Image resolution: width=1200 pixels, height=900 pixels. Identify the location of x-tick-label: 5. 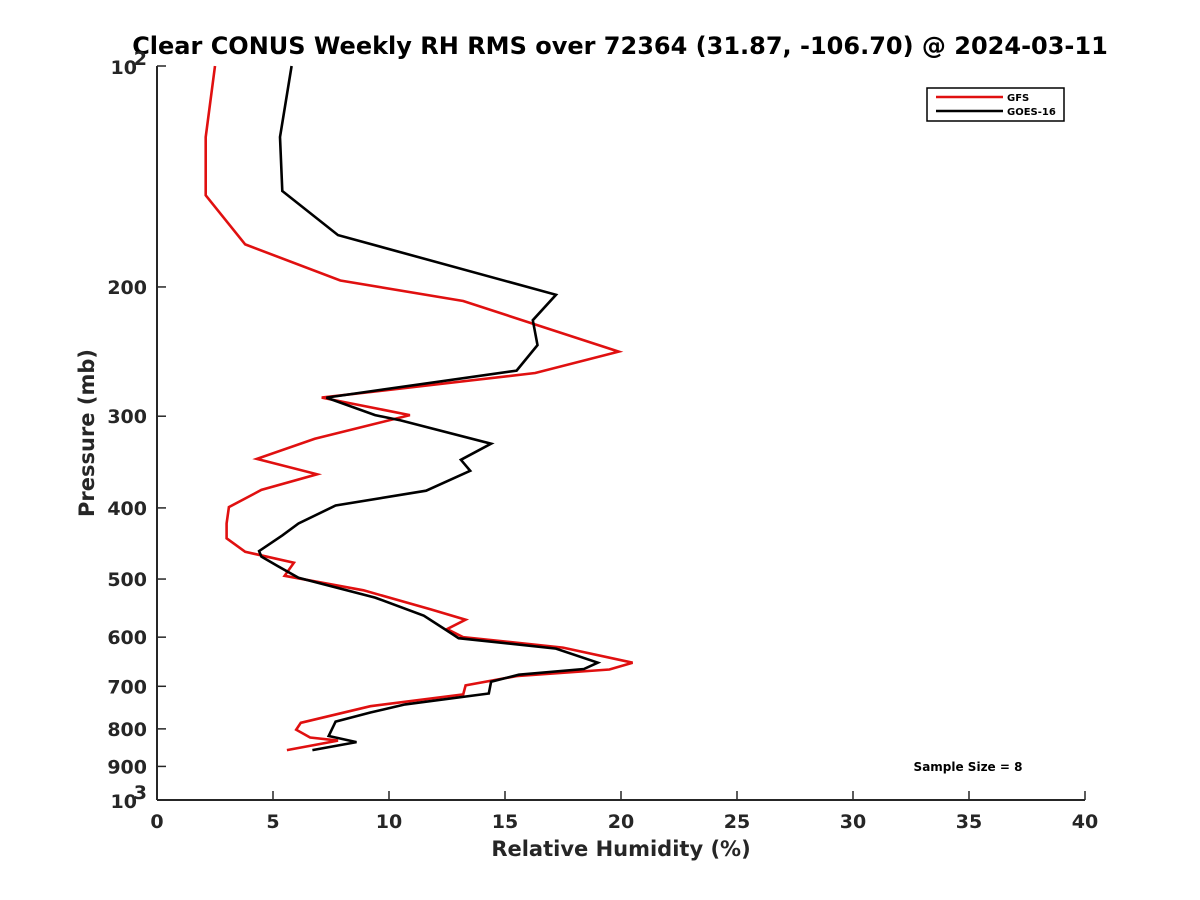
(272, 822).